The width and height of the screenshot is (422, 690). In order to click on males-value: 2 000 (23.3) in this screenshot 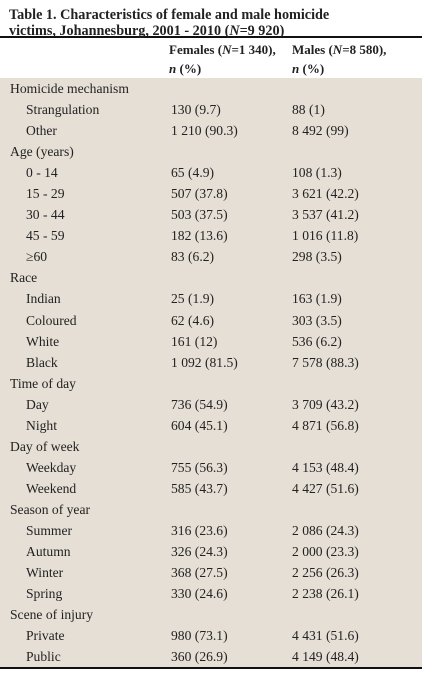, I will do `click(325, 552)`.